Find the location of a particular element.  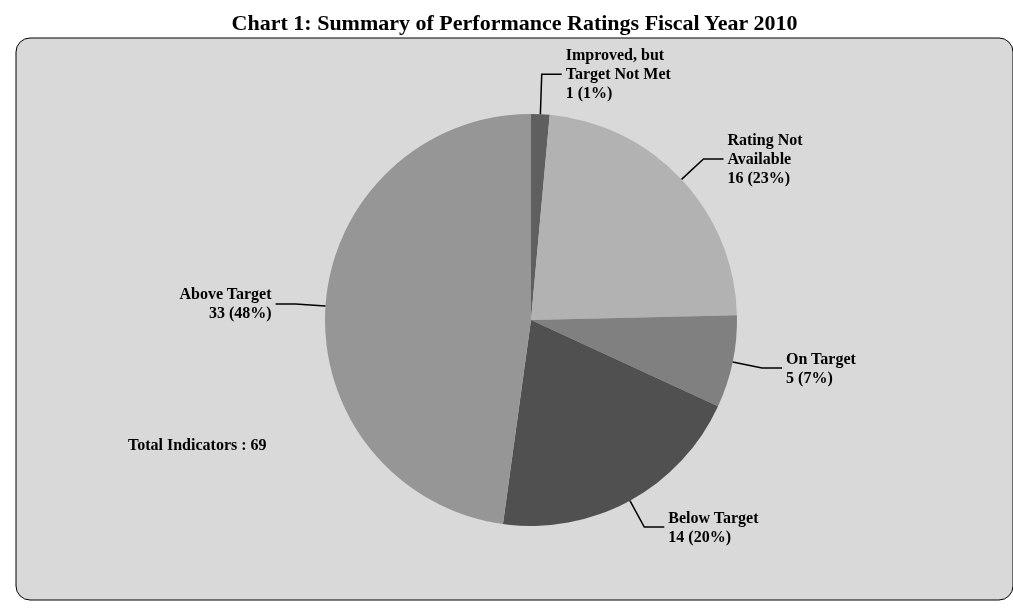

data-label: 16 (23%) is located at coordinates (759, 177).